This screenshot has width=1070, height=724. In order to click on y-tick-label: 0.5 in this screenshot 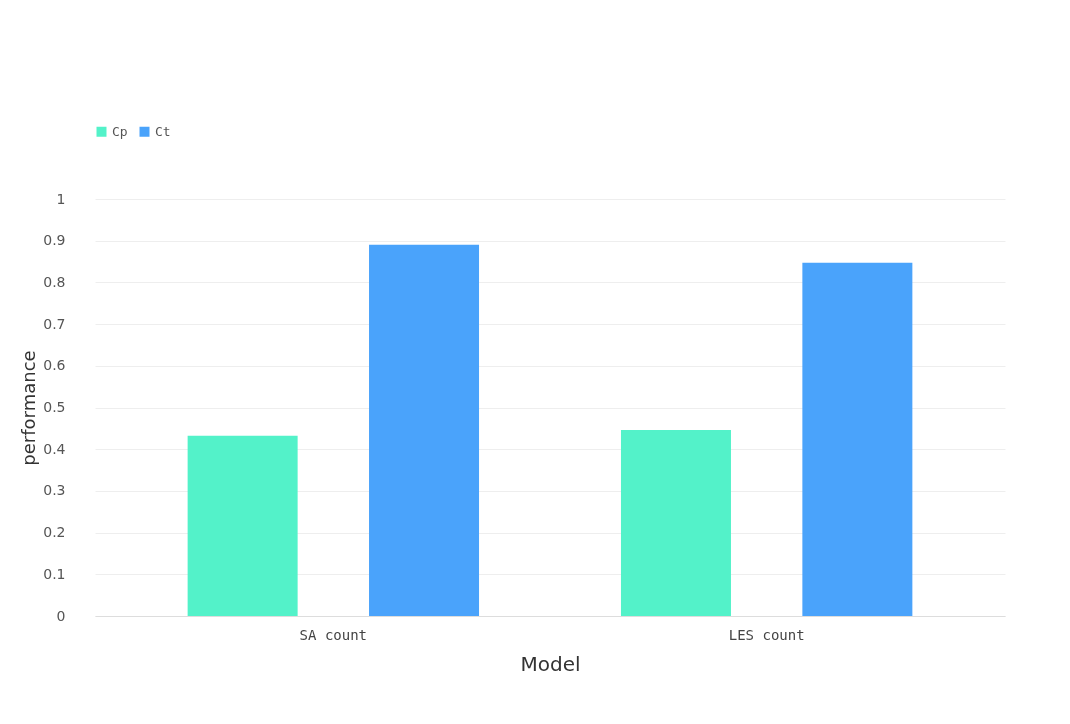, I will do `click(54, 407)`.